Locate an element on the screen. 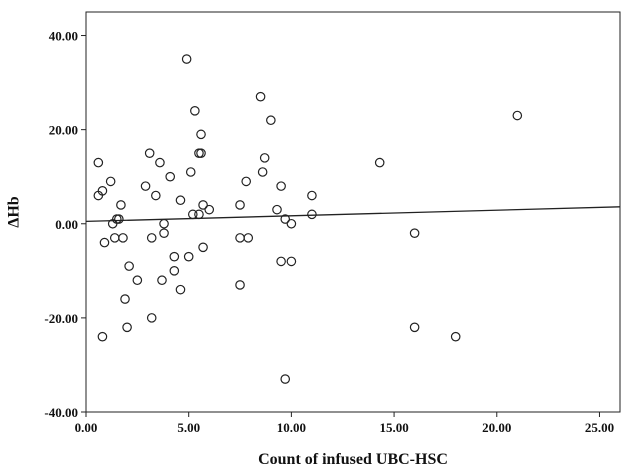 This screenshot has height=472, width=622. y-tick-label: 0.00 is located at coordinates (66, 224).